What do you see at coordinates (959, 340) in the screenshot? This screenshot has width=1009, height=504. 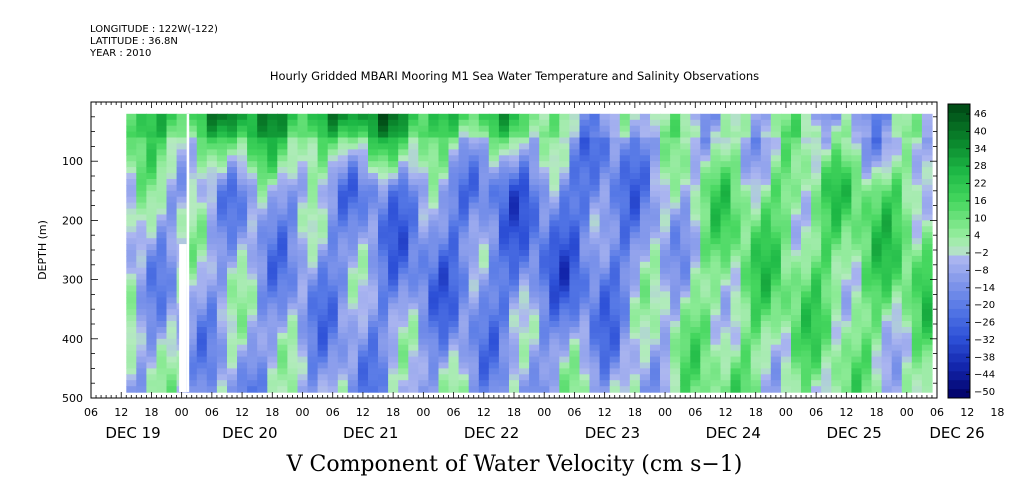 I see `colorbar-swatch` at bounding box center [959, 340].